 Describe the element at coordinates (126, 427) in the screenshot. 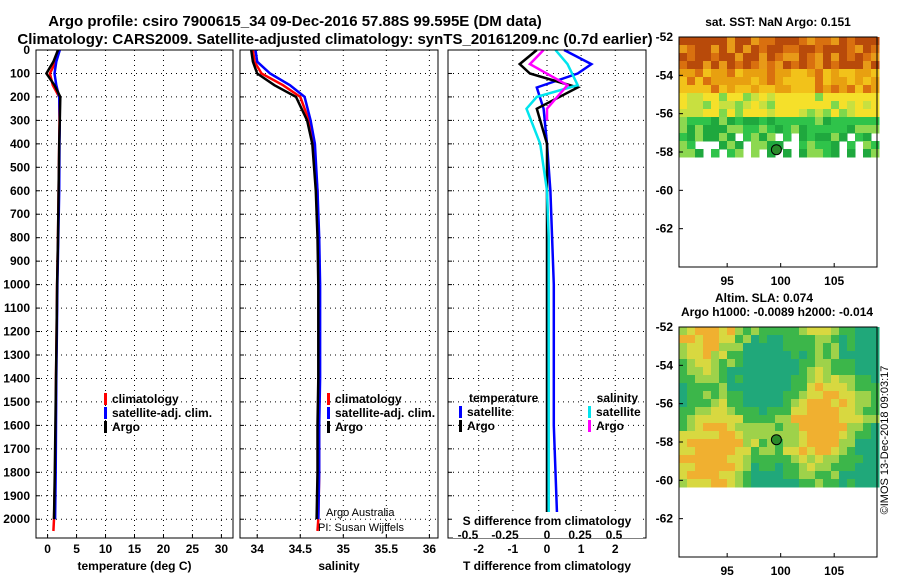

I see `legend-label: Argo` at that location.